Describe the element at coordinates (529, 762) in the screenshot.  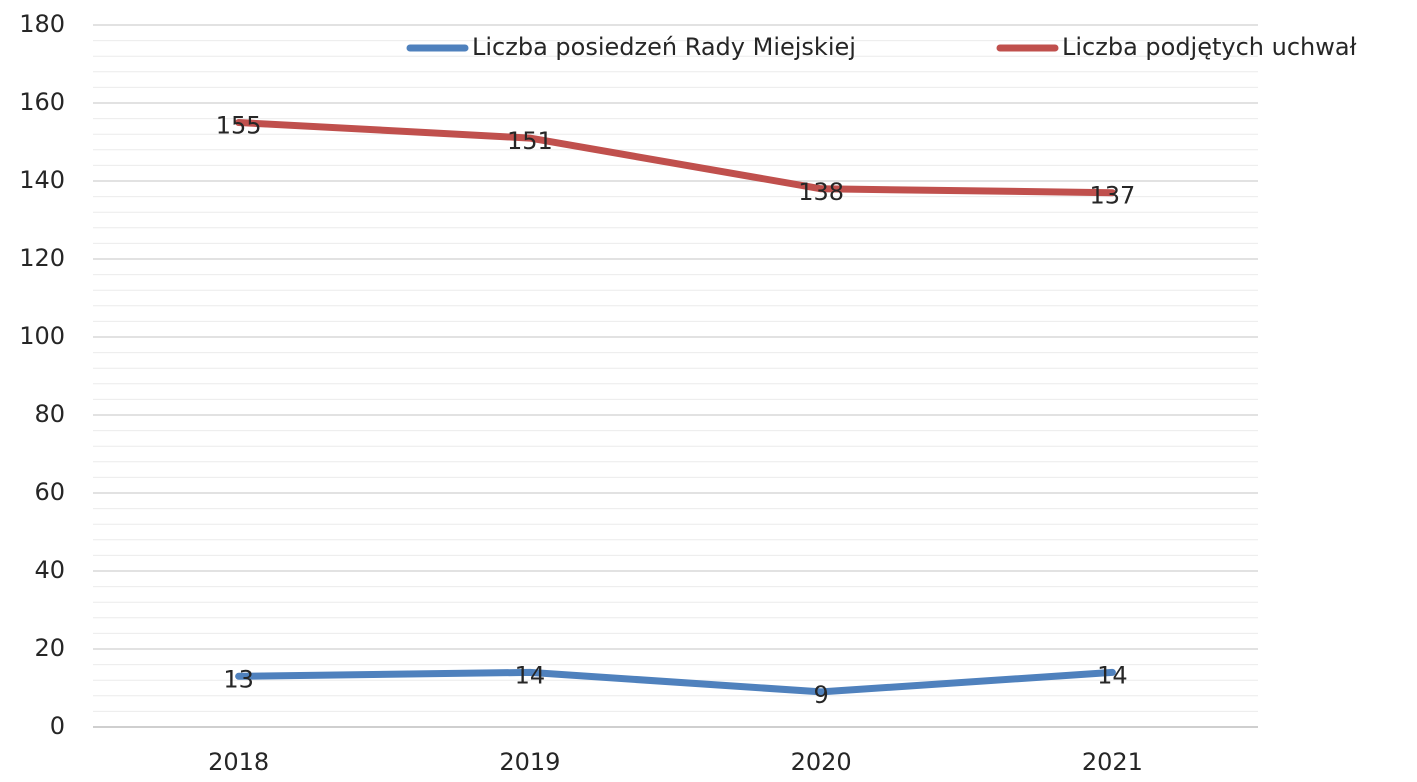
I see `x-tick-label: 2019` at that location.